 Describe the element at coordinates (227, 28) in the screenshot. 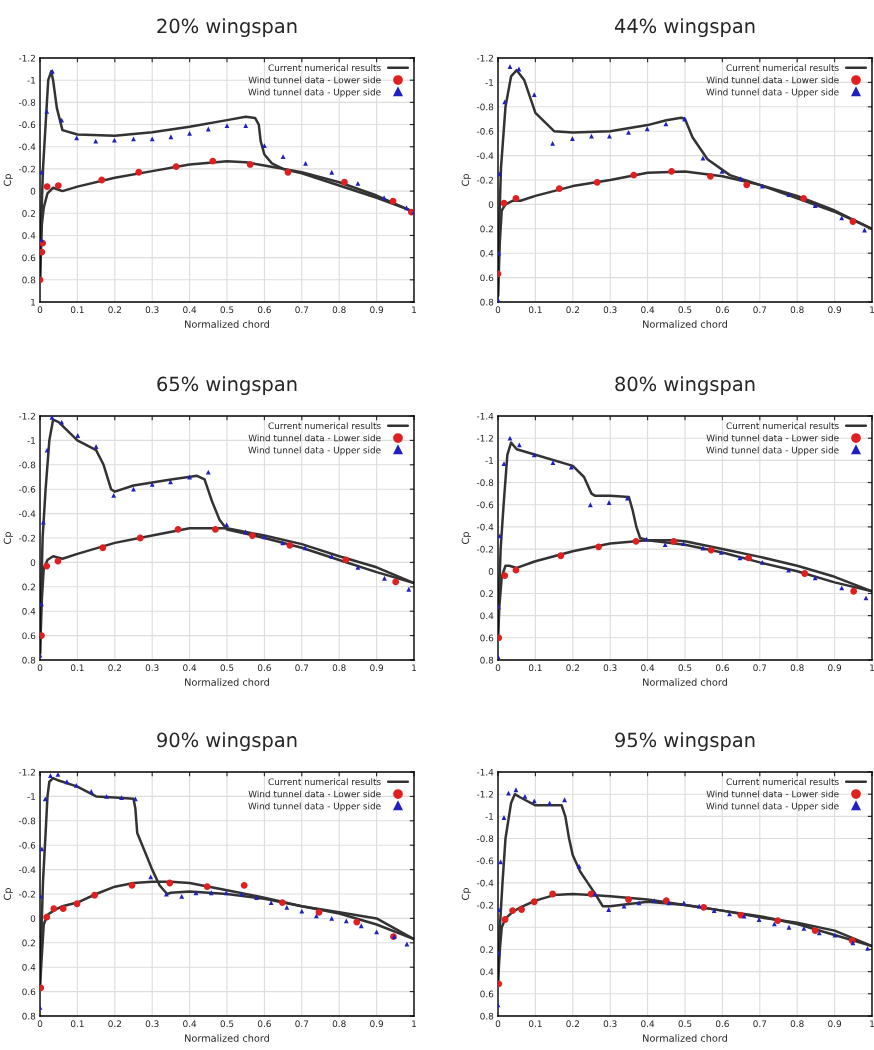

I see `chart-title: 20% wingspan` at that location.